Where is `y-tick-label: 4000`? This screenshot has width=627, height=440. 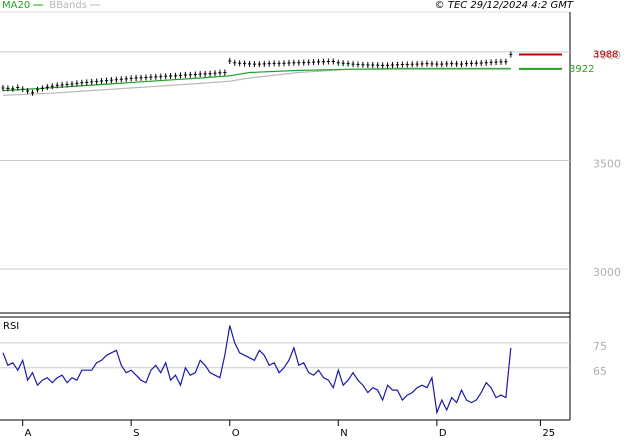
y-tick-label: 4000 is located at coordinates (607, 55).